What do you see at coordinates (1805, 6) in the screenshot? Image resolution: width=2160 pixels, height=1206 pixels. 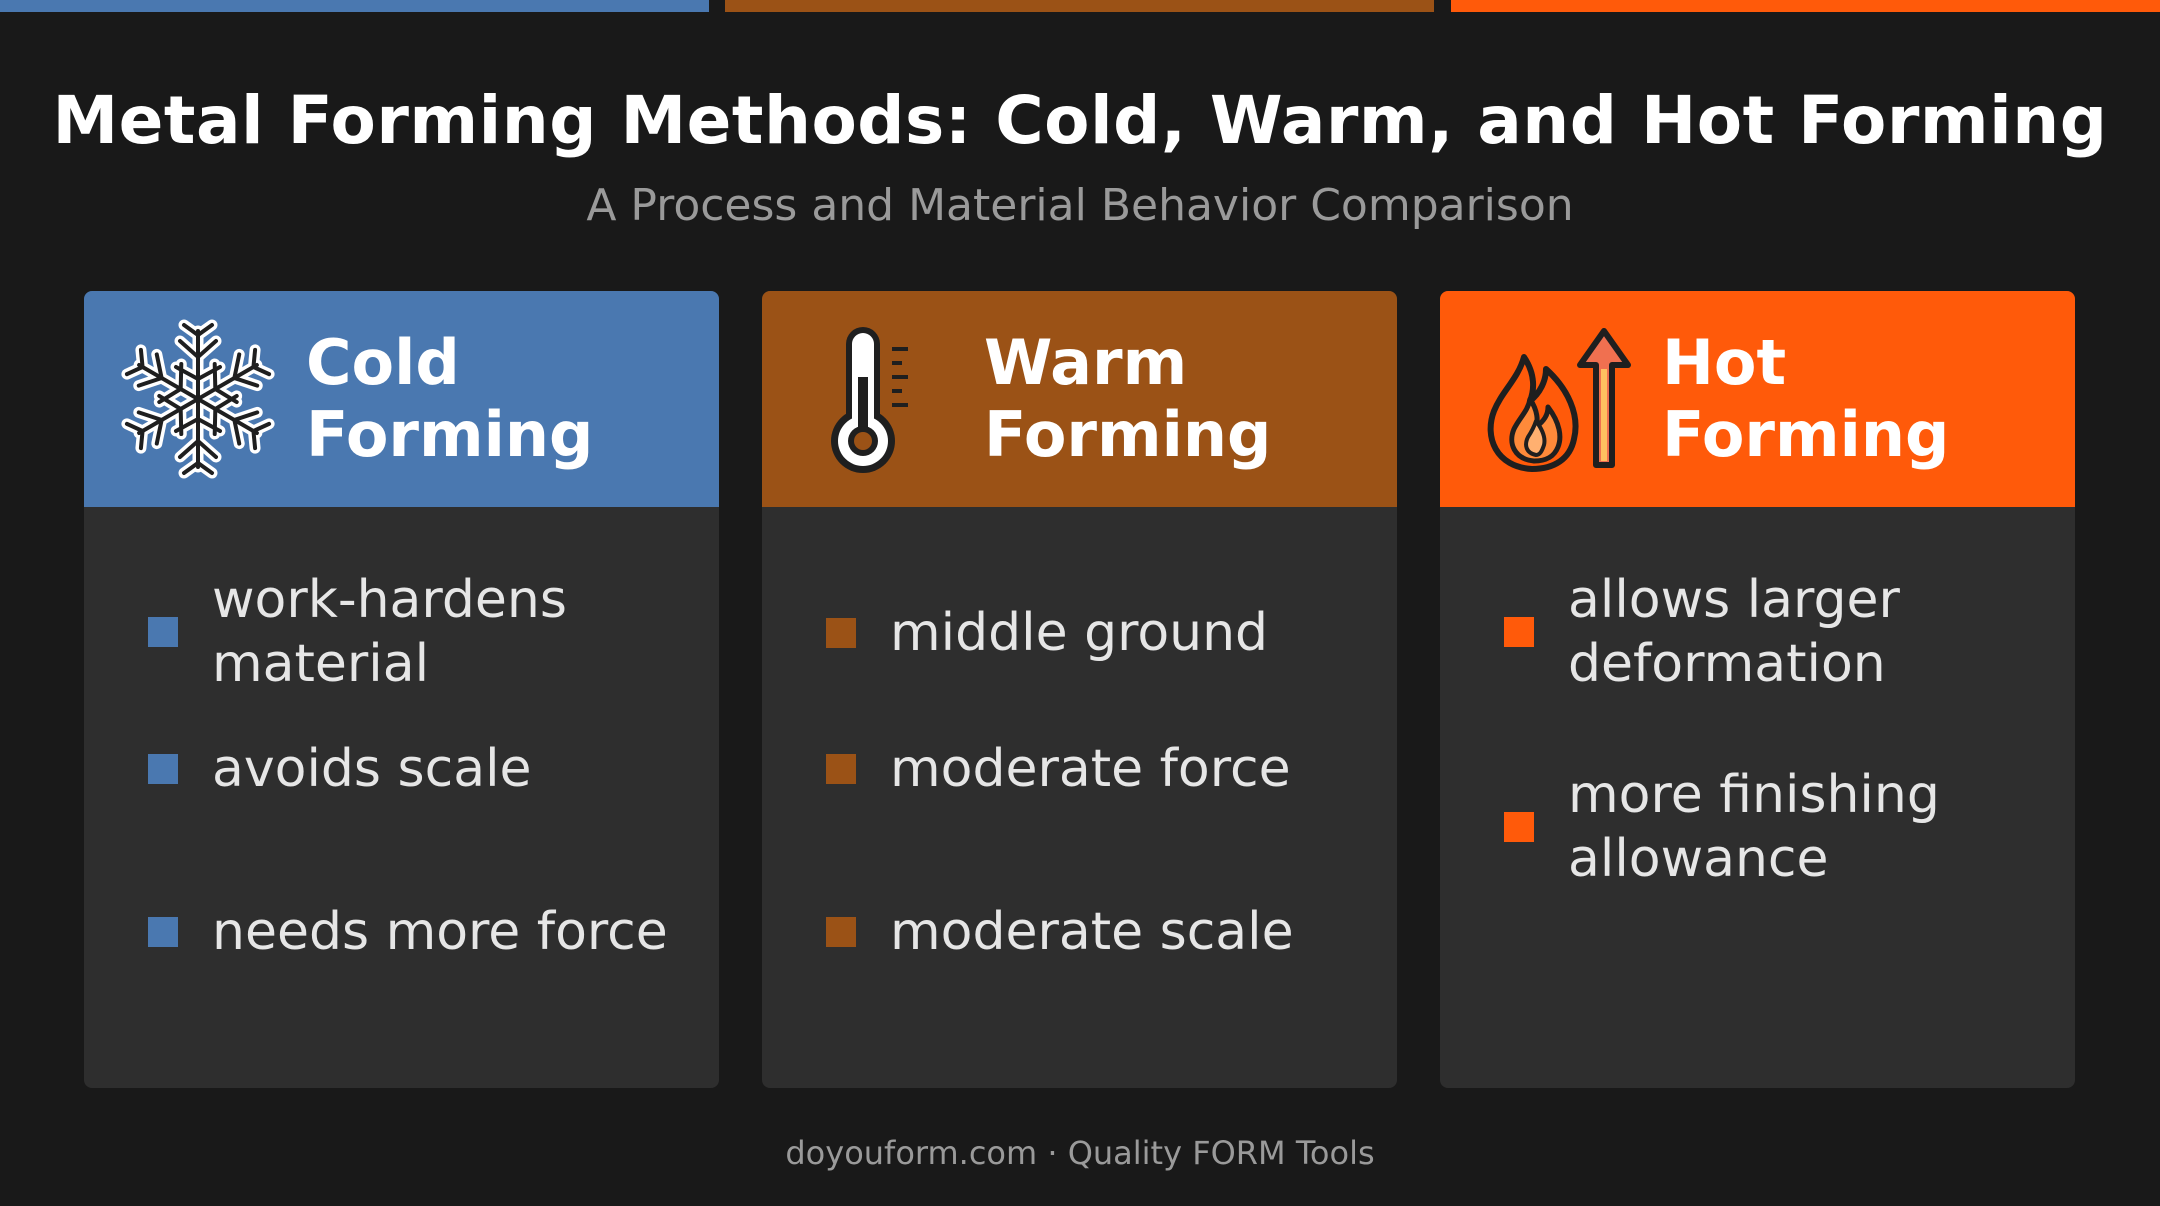 I see `hot-accent-bar` at bounding box center [1805, 6].